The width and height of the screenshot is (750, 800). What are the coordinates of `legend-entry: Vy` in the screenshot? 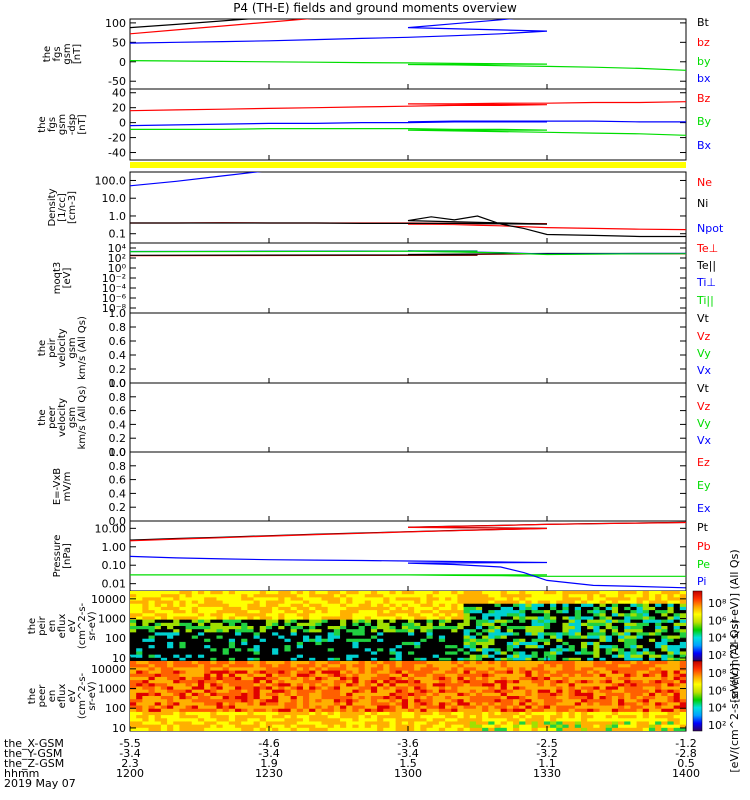 It's located at (704, 423).